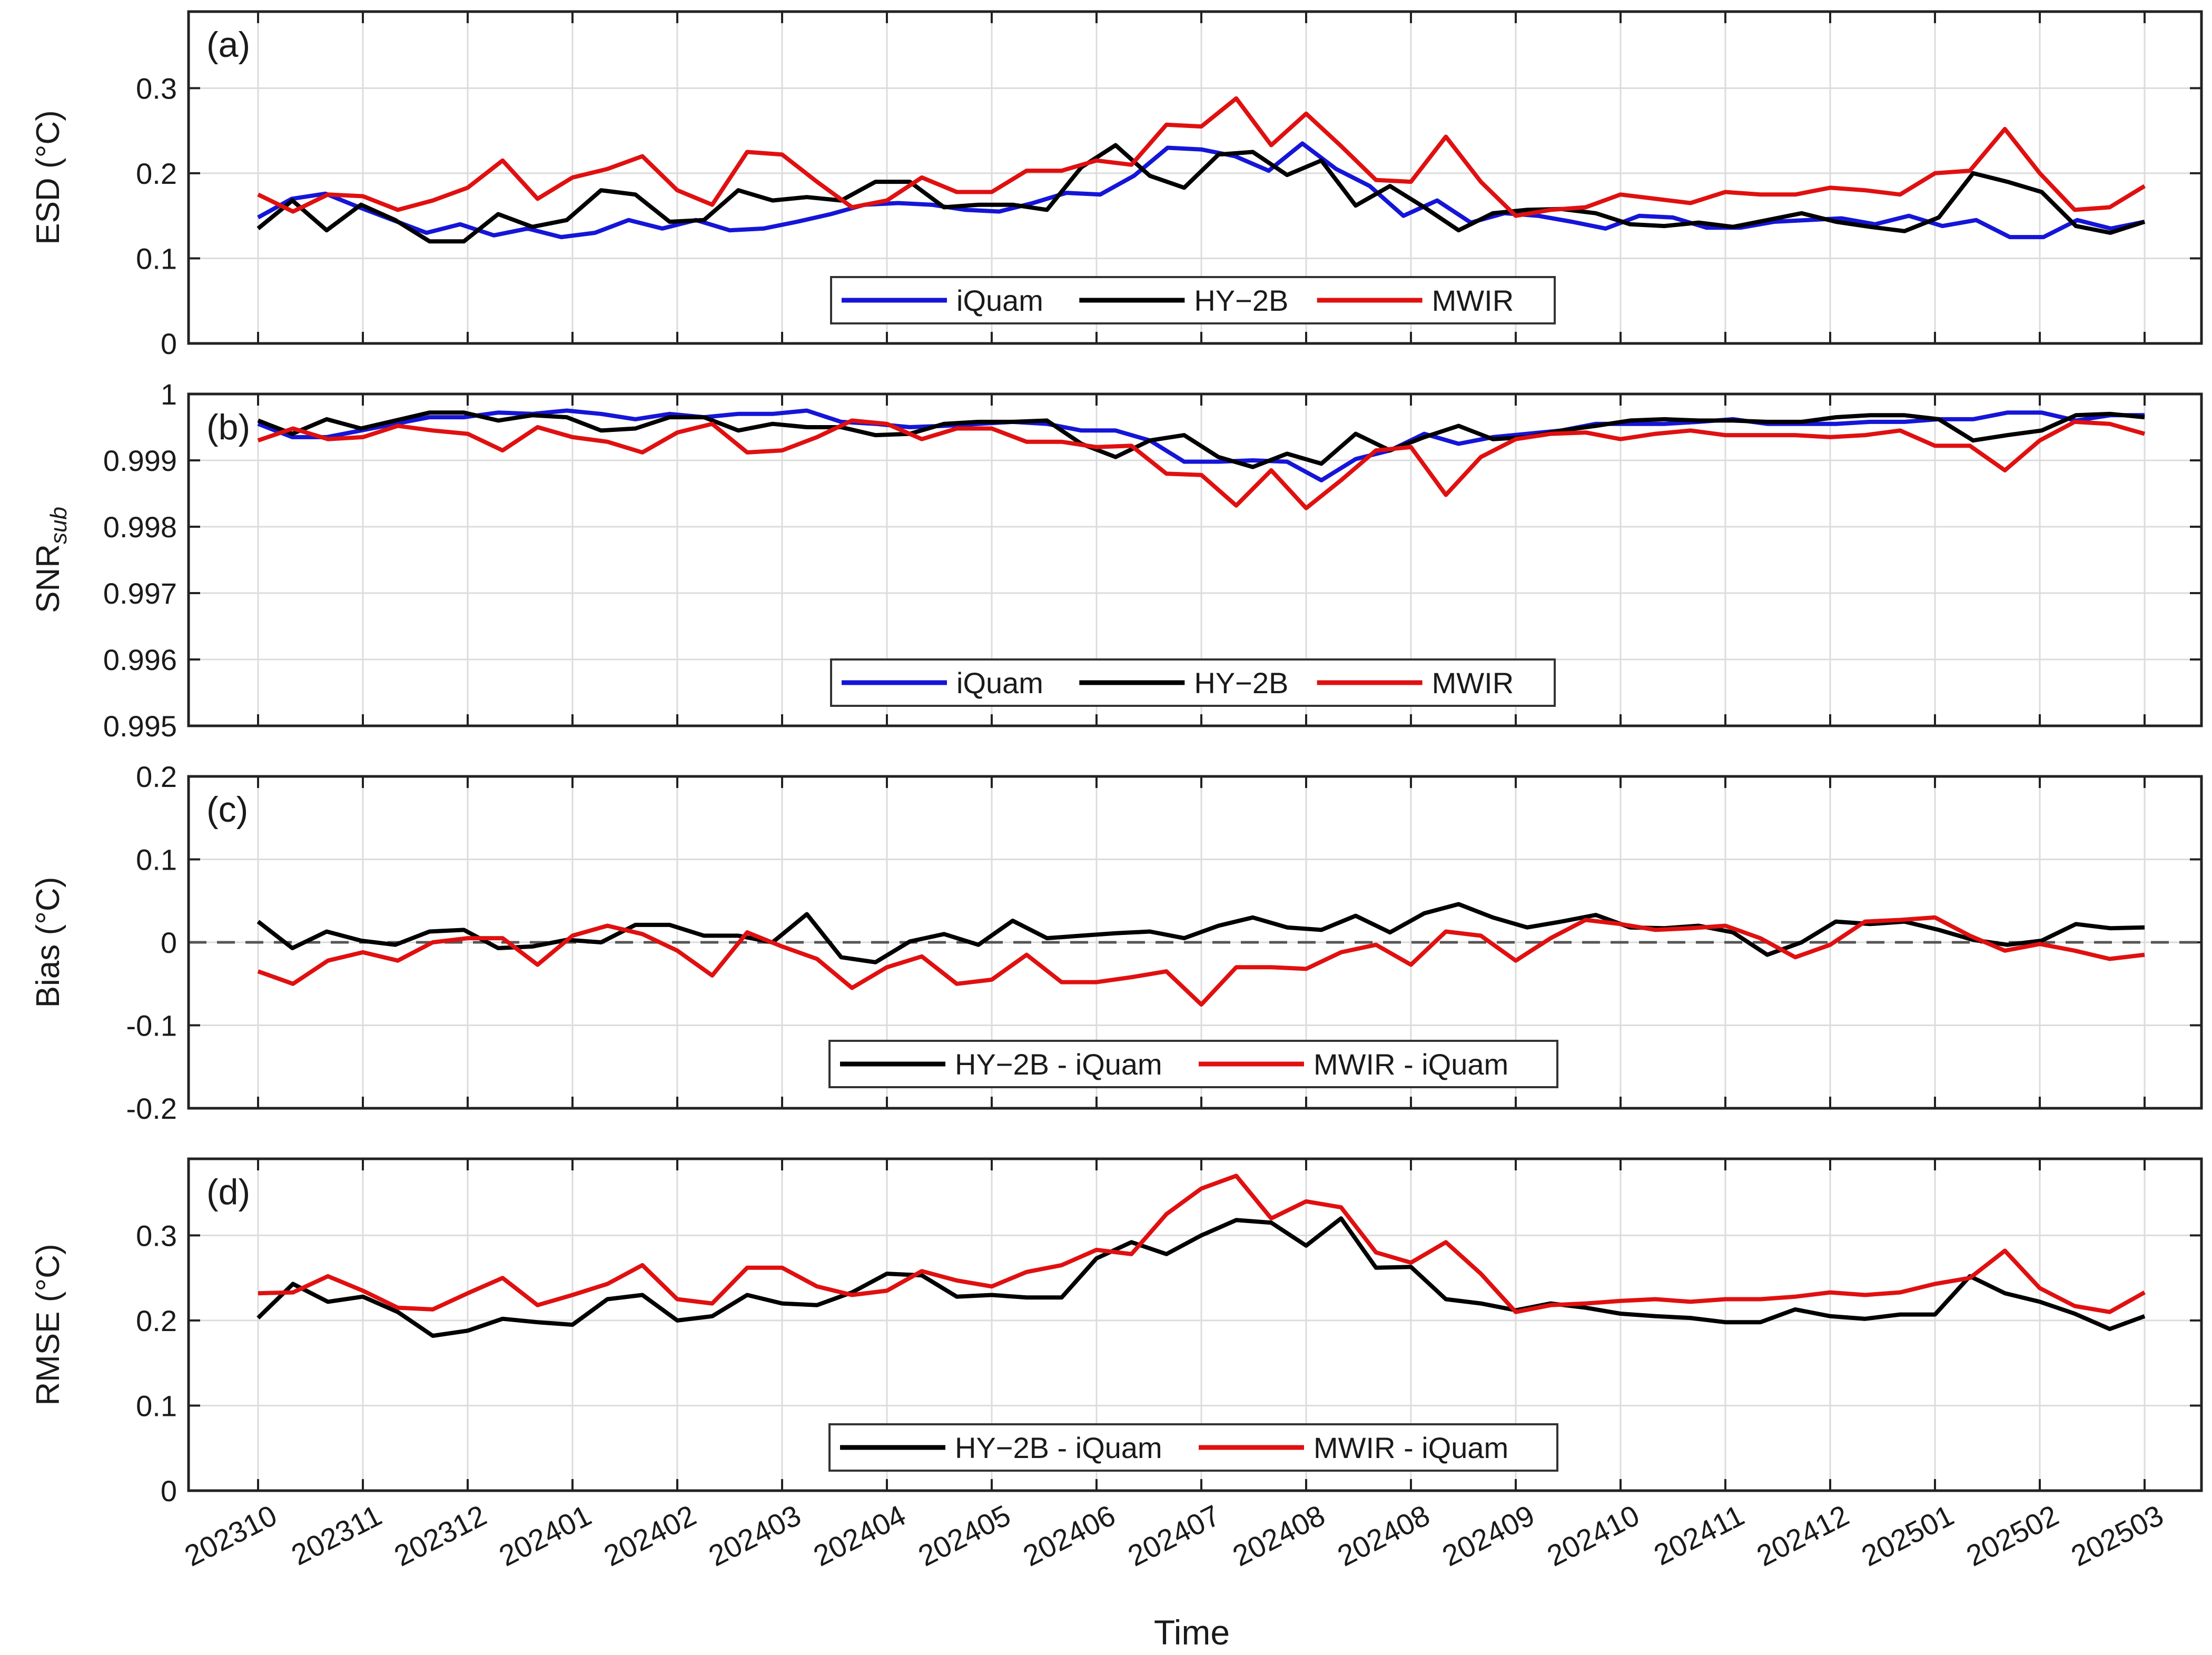  Describe the element at coordinates (140, 460) in the screenshot. I see `y-tick-label: 0.999` at that location.